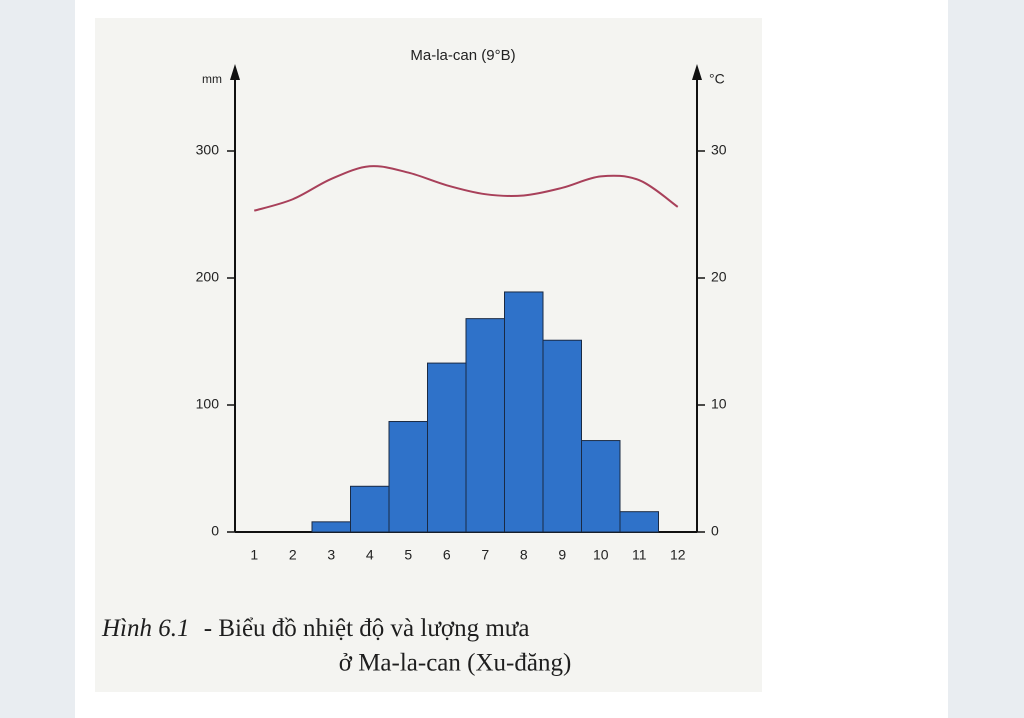 This screenshot has width=1024, height=718. What do you see at coordinates (215, 531) in the screenshot?
I see `y-tick-label: 0` at bounding box center [215, 531].